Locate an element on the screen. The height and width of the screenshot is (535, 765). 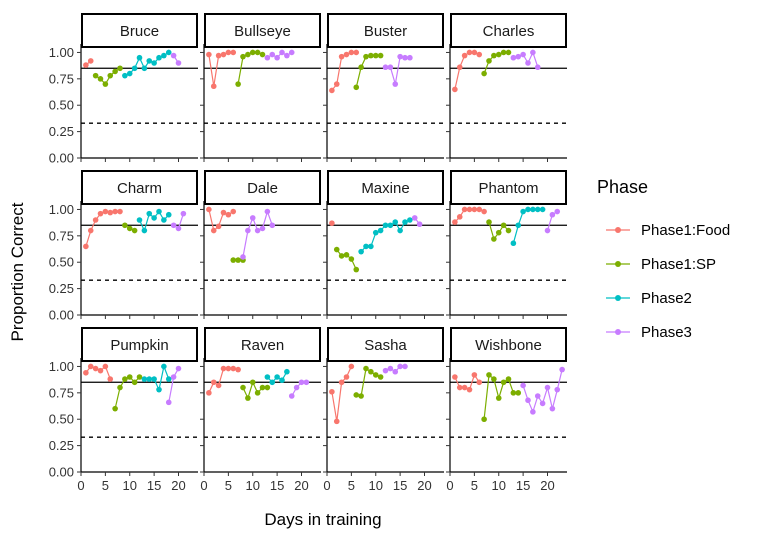
facet-strip-label: Maxine is located at coordinates (385, 188).